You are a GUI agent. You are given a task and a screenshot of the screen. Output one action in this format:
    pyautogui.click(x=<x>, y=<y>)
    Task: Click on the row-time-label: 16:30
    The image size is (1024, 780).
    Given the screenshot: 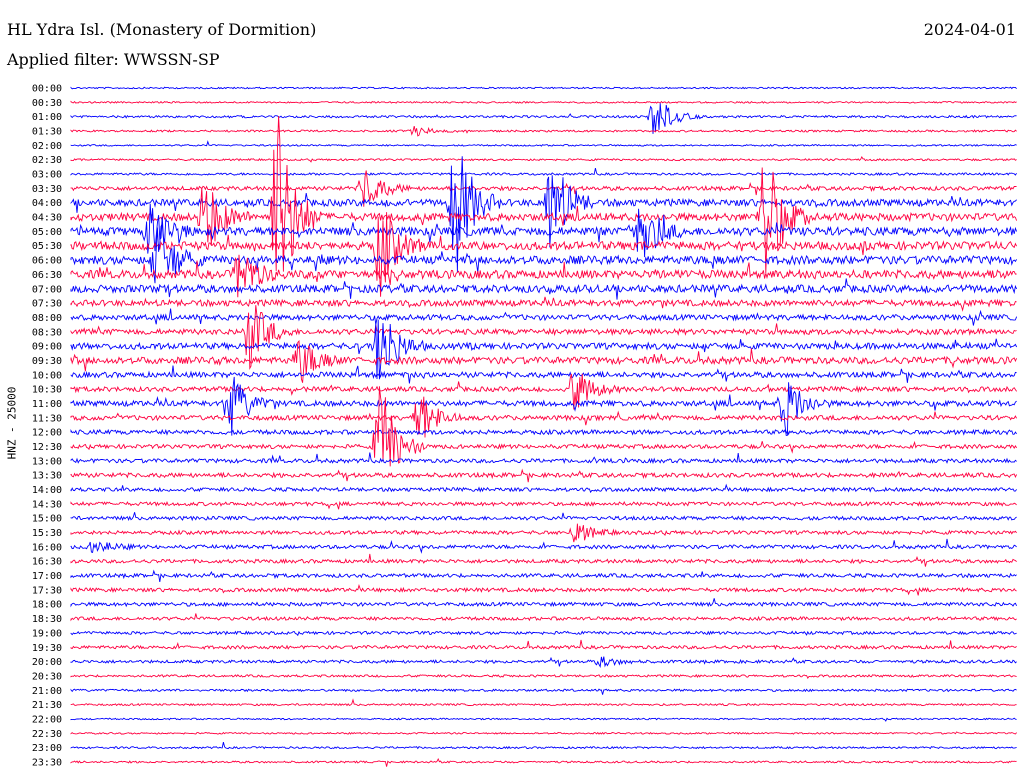 What is the action you would take?
    pyautogui.click(x=47, y=562)
    